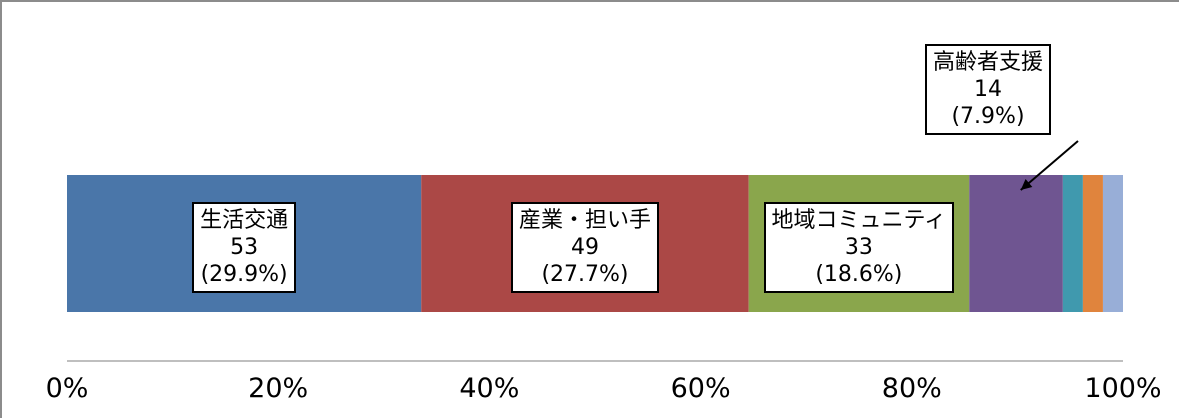  I want to click on x-tick-label: 80%, so click(911, 388).